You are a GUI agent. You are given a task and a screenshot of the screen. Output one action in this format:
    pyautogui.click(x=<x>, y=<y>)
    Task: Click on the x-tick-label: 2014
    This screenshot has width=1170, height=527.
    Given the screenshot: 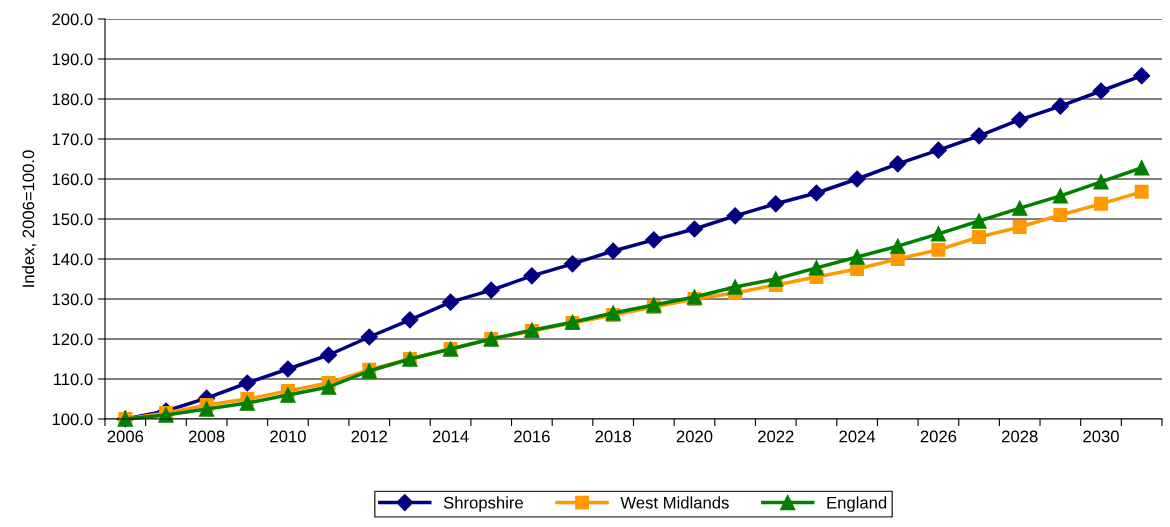 What is the action you would take?
    pyautogui.click(x=450, y=436)
    